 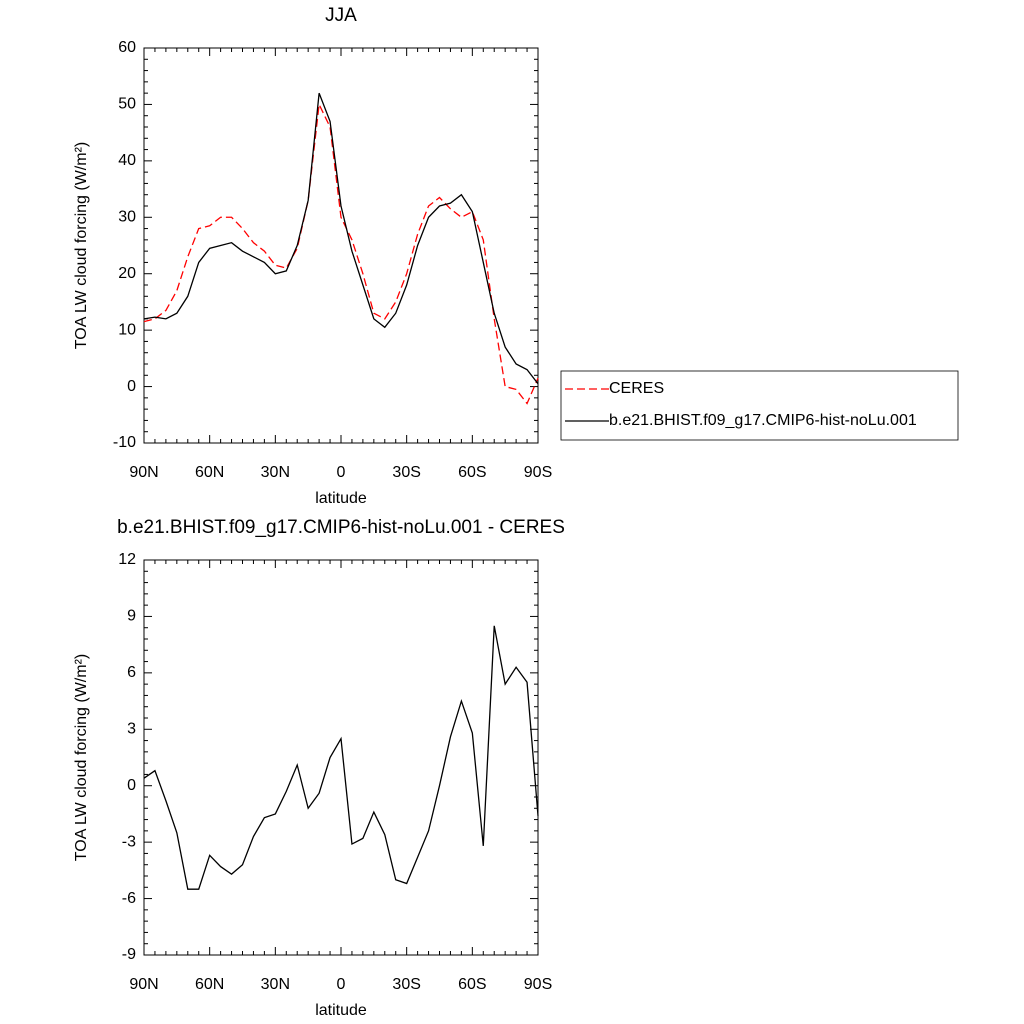 What do you see at coordinates (127, 273) in the screenshot?
I see `y-tick-label: 20` at bounding box center [127, 273].